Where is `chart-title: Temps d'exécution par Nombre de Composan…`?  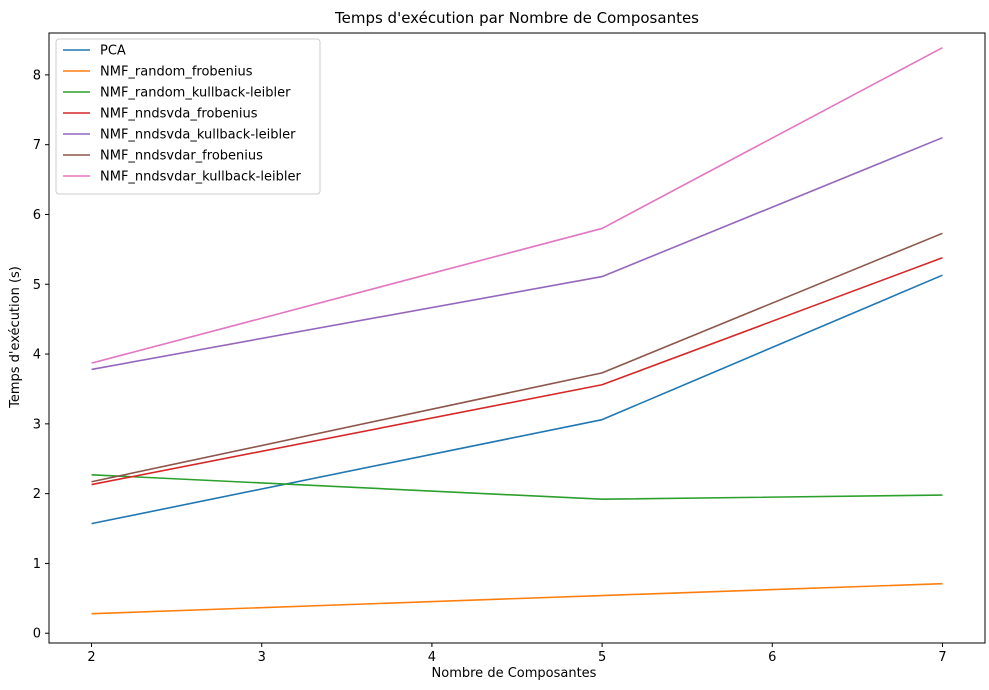
chart-title: Temps d'exécution par Nombre de Composan… is located at coordinates (516, 18).